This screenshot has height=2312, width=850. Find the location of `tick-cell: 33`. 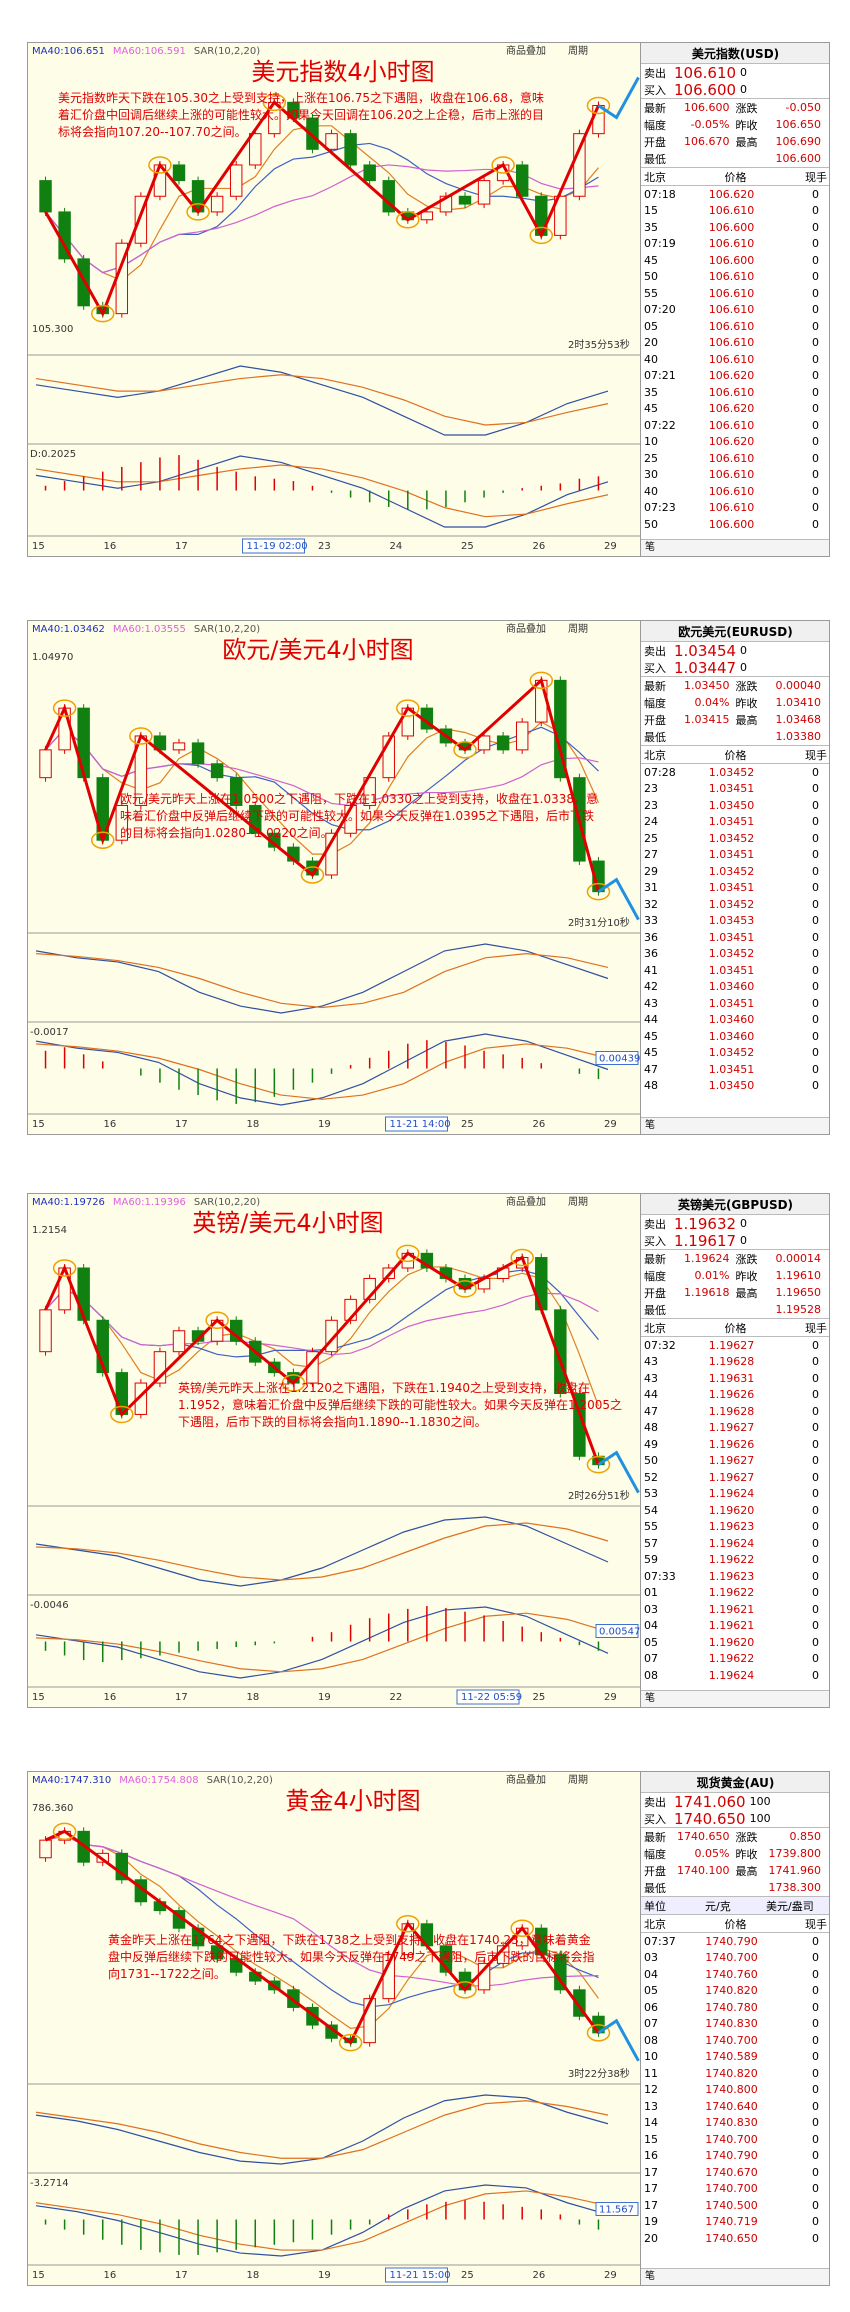

tick-cell: 33 is located at coordinates (651, 921).